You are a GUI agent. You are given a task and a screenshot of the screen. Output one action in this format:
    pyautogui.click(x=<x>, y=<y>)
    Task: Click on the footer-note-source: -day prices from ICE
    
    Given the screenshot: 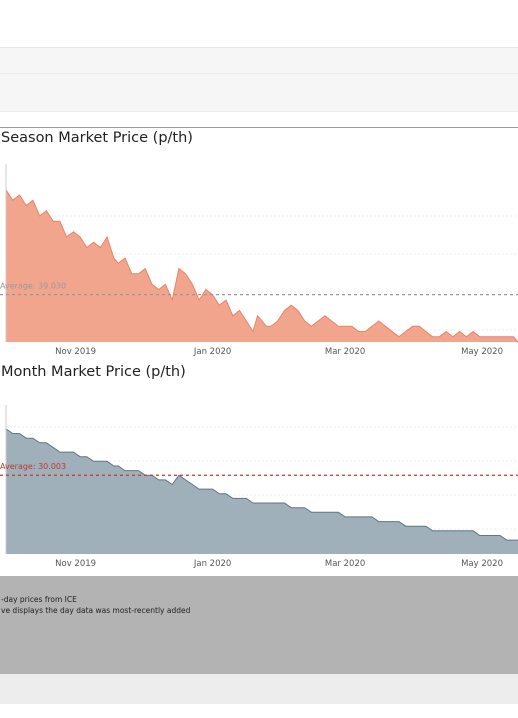 What is the action you would take?
    pyautogui.click(x=39, y=599)
    